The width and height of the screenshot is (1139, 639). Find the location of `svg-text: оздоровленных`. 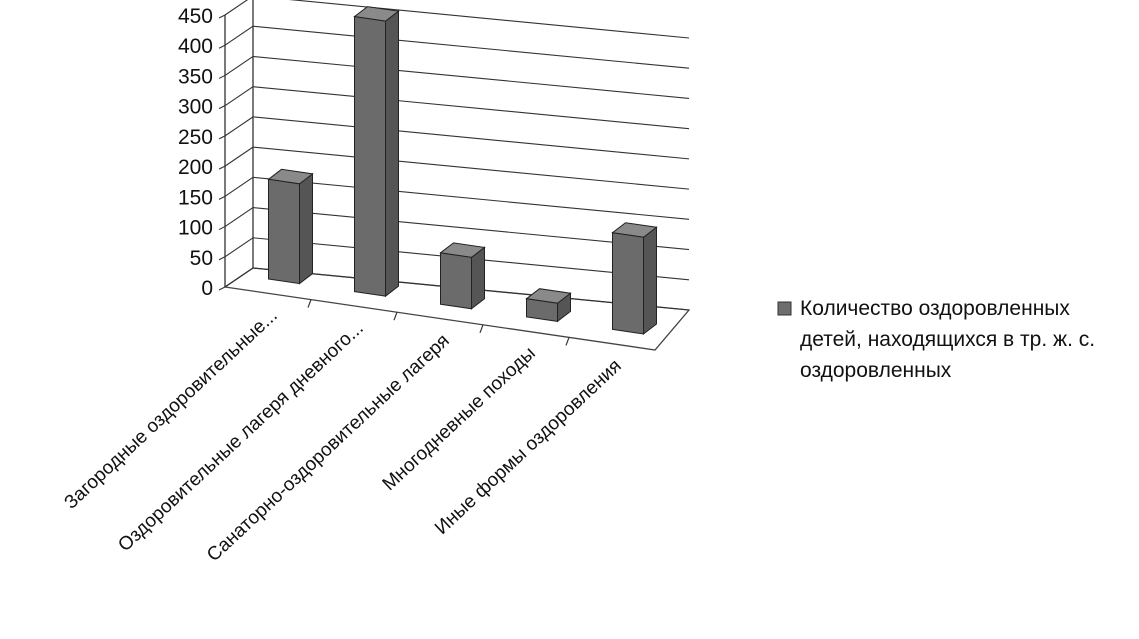

svg-text: оздоровленных is located at coordinates (876, 370).